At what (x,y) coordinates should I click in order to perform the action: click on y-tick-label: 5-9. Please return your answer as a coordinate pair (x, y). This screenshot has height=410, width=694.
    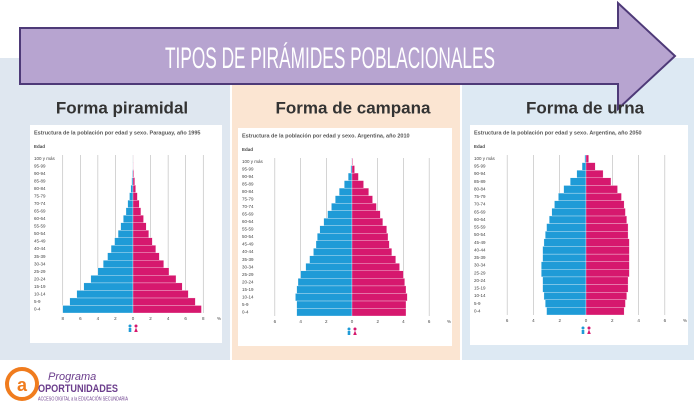
    Looking at the image, I should click on (245, 304).